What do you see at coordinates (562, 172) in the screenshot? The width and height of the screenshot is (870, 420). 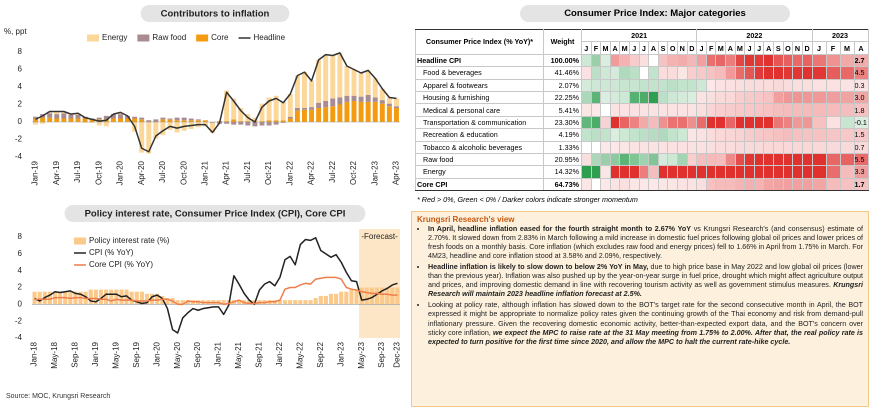 I see `row-weight: 14.32%` at bounding box center [562, 172].